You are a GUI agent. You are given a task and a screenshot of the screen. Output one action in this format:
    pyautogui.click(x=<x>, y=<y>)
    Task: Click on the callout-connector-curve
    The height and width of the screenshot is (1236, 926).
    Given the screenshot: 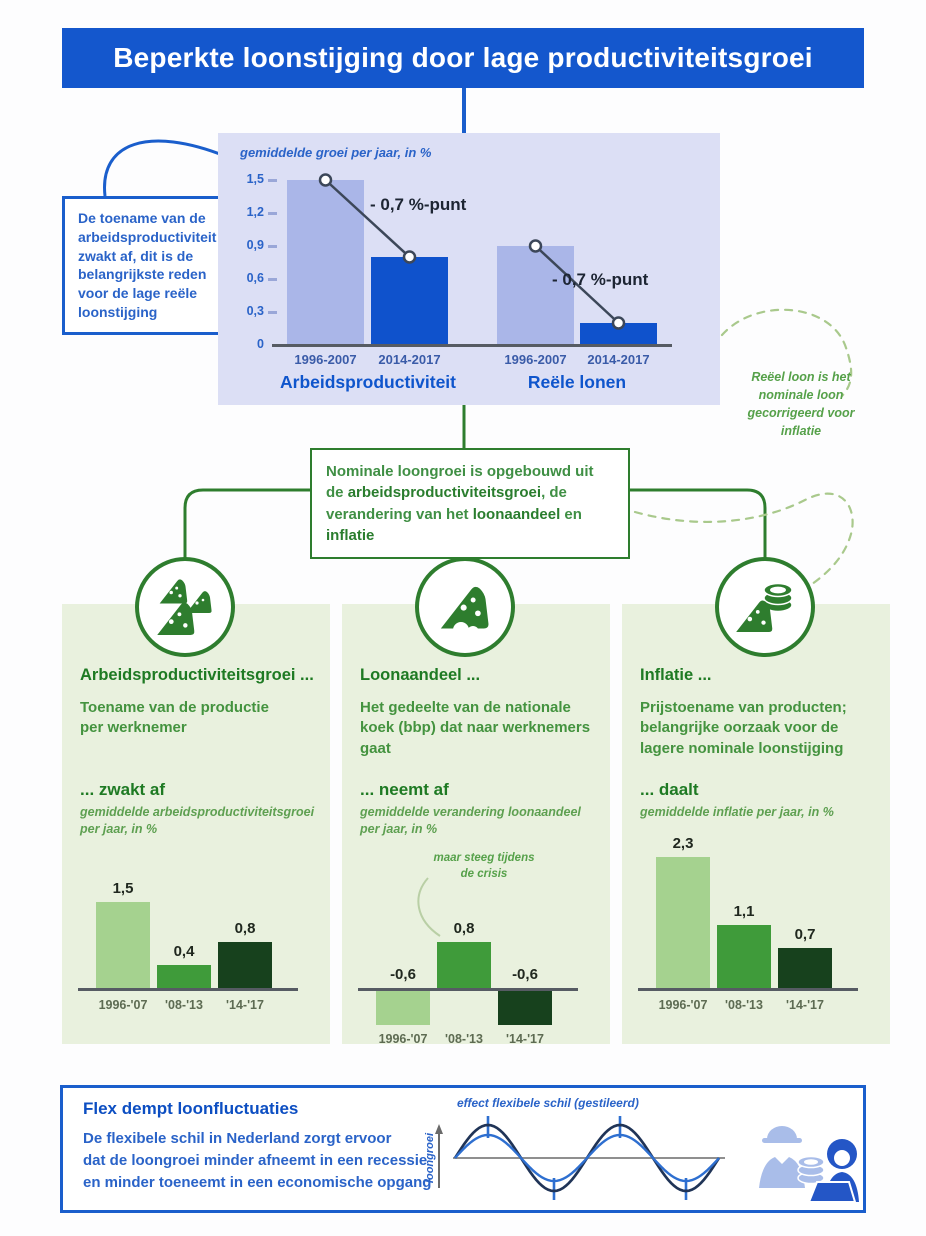 What is the action you would take?
    pyautogui.click(x=164, y=168)
    